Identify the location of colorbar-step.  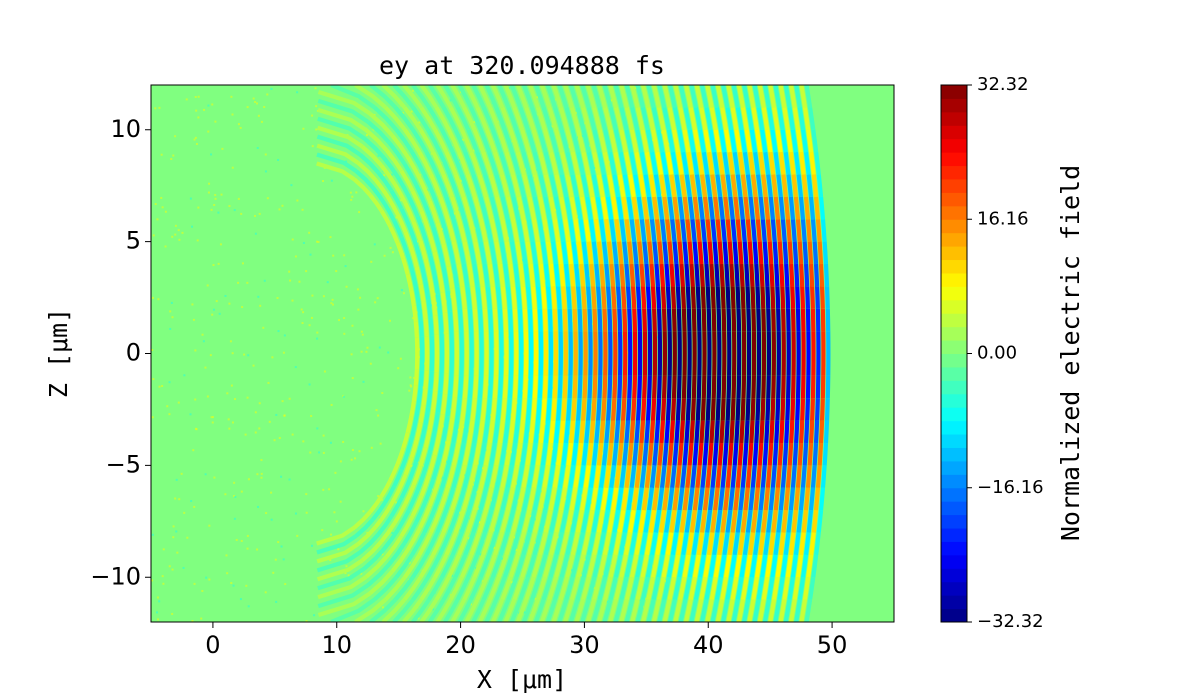
(954, 105).